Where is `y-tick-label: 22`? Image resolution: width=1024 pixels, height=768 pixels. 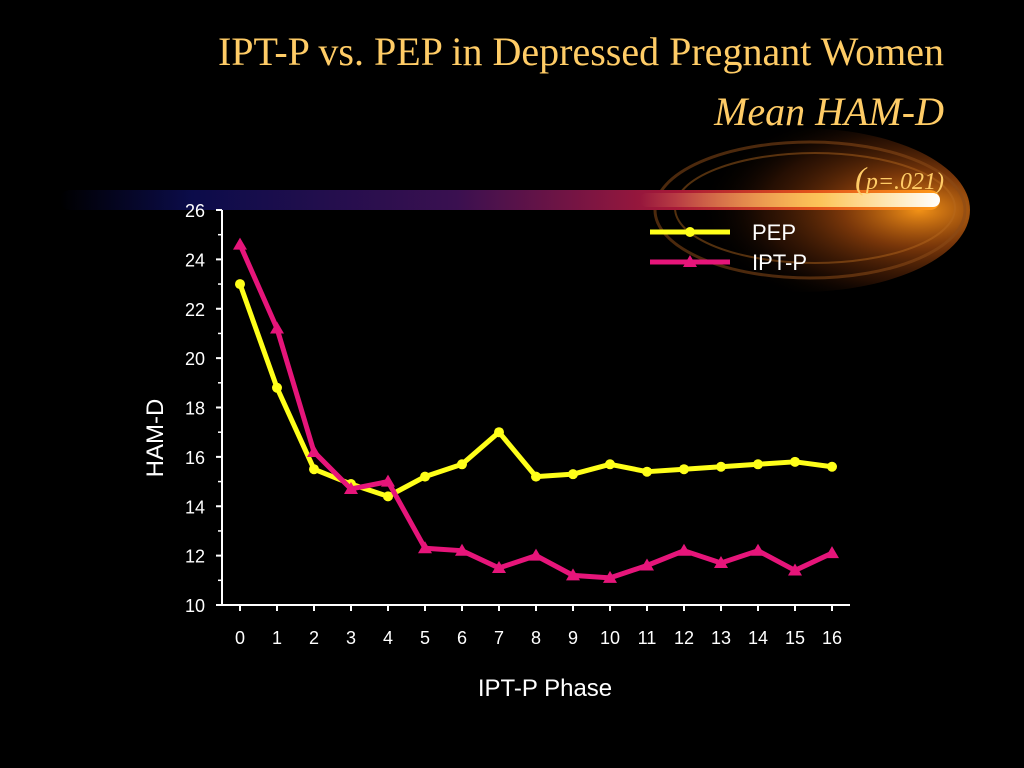 y-tick-label: 22 is located at coordinates (195, 310).